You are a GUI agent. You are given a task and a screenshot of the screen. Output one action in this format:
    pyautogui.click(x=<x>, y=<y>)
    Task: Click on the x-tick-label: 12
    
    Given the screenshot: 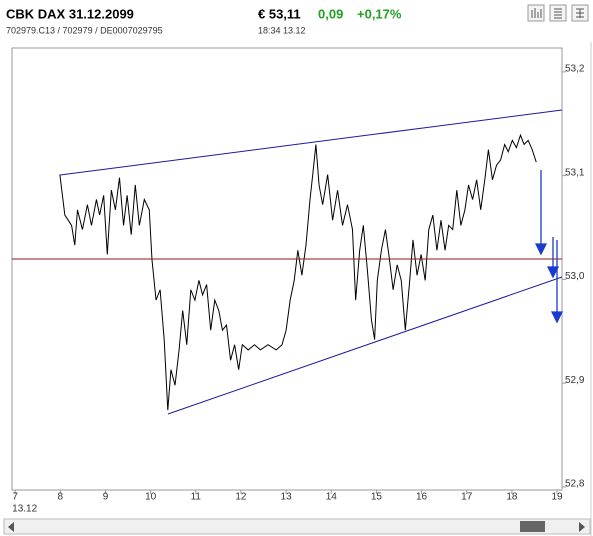 What is the action you would take?
    pyautogui.click(x=241, y=497)
    